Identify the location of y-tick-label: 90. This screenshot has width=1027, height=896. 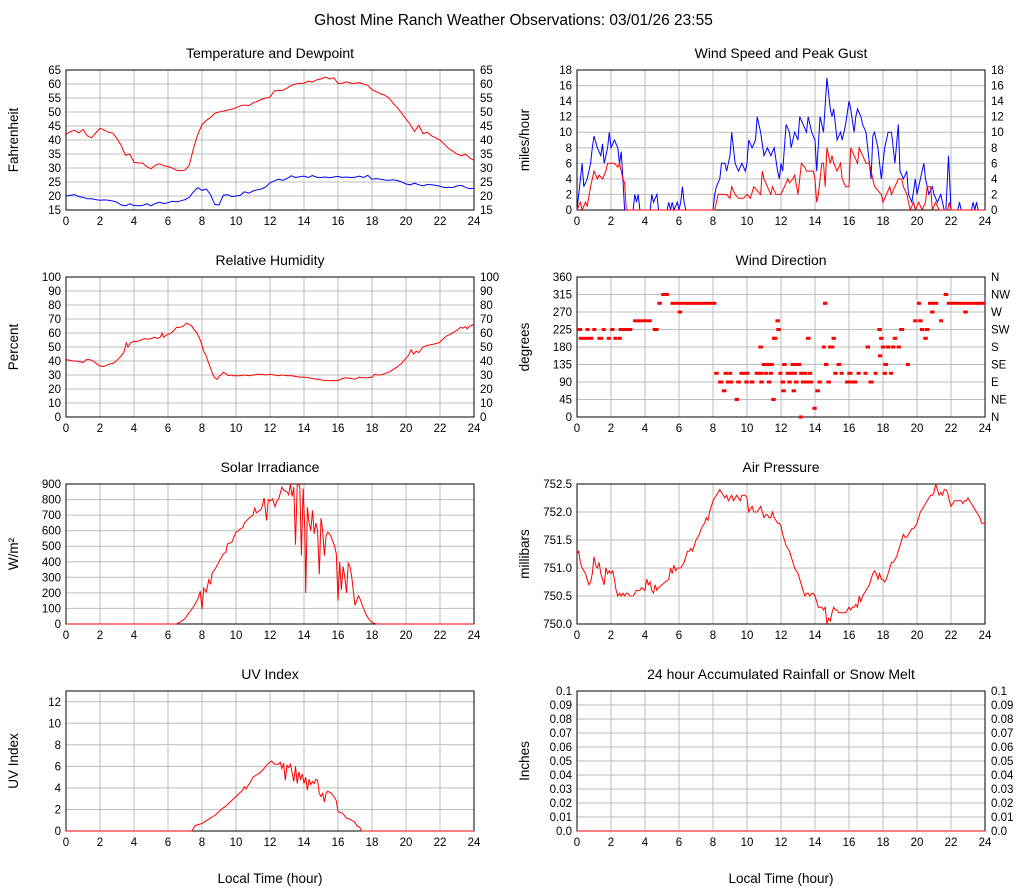
(54, 292).